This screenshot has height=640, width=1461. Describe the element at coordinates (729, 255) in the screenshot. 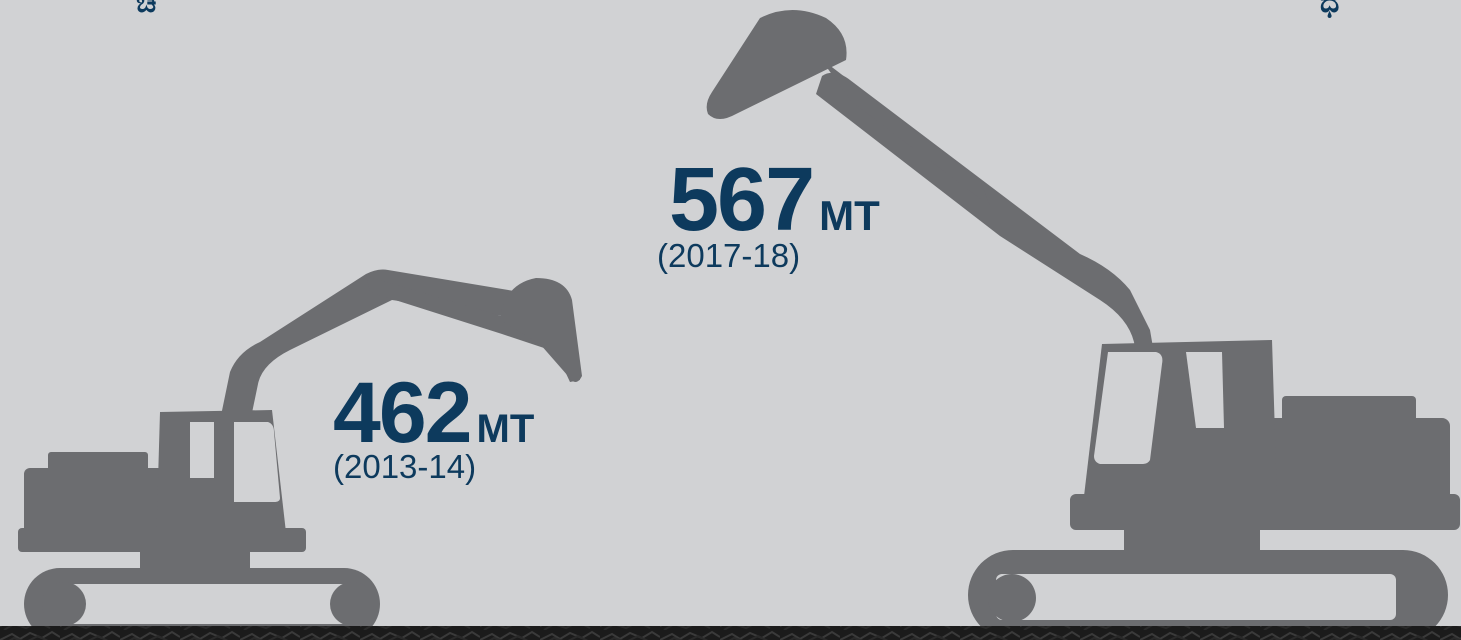

I see `stat-period: (2017-18)` at that location.